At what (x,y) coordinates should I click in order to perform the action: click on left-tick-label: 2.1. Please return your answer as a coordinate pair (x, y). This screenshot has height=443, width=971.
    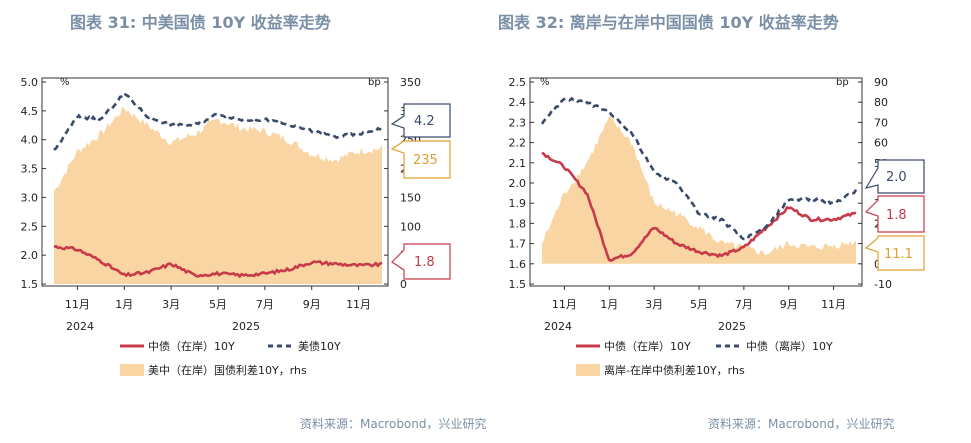
    Looking at the image, I should click on (518, 163).